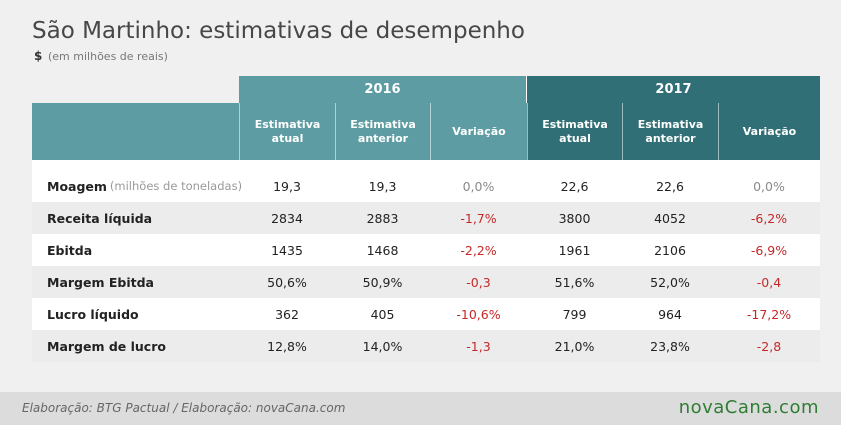  I want to click on table-cell: -0,4, so click(769, 282).